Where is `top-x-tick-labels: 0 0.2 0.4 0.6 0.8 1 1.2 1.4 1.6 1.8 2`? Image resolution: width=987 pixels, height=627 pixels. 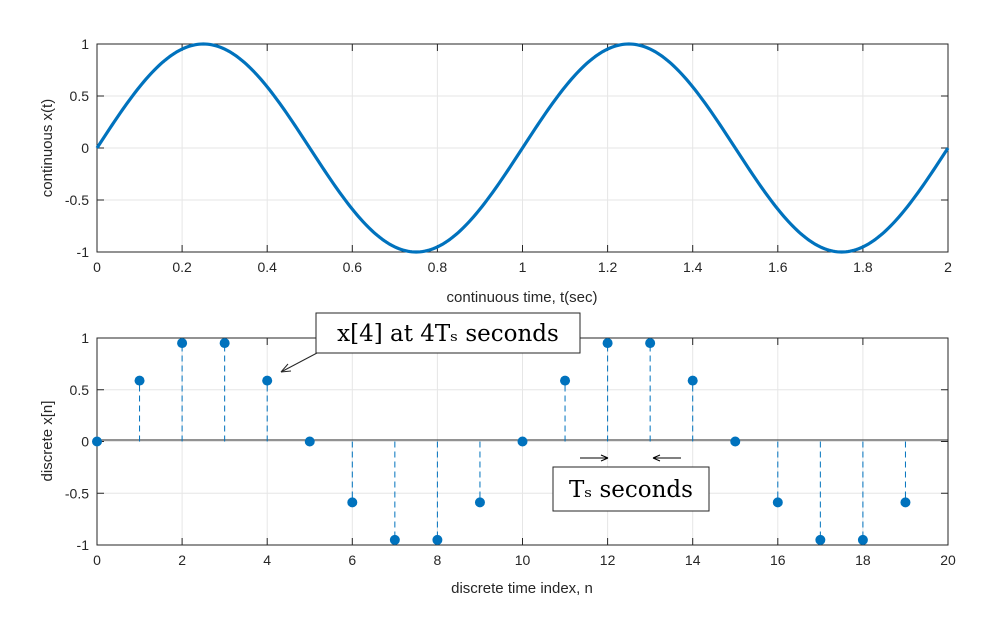
top-x-tick-labels: 0 0.2 0.4 0.6 0.8 1 1.2 1.4 1.6 1.8 2 is located at coordinates (522, 267).